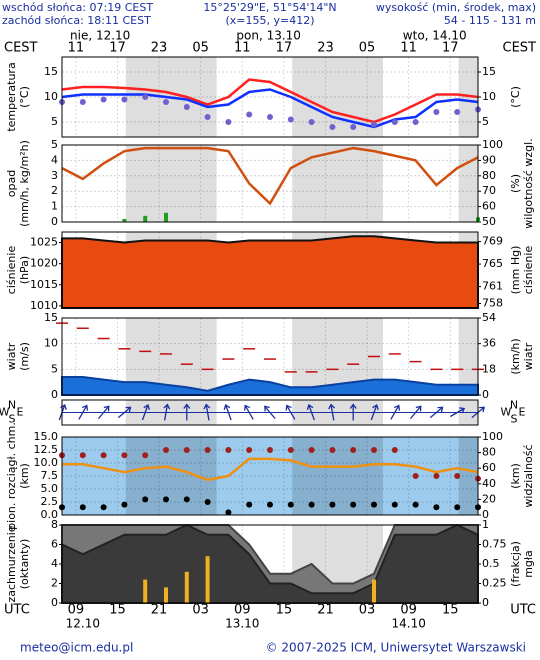 The width and height of the screenshot is (540, 660). I want to click on night-shade, so click(468, 476).